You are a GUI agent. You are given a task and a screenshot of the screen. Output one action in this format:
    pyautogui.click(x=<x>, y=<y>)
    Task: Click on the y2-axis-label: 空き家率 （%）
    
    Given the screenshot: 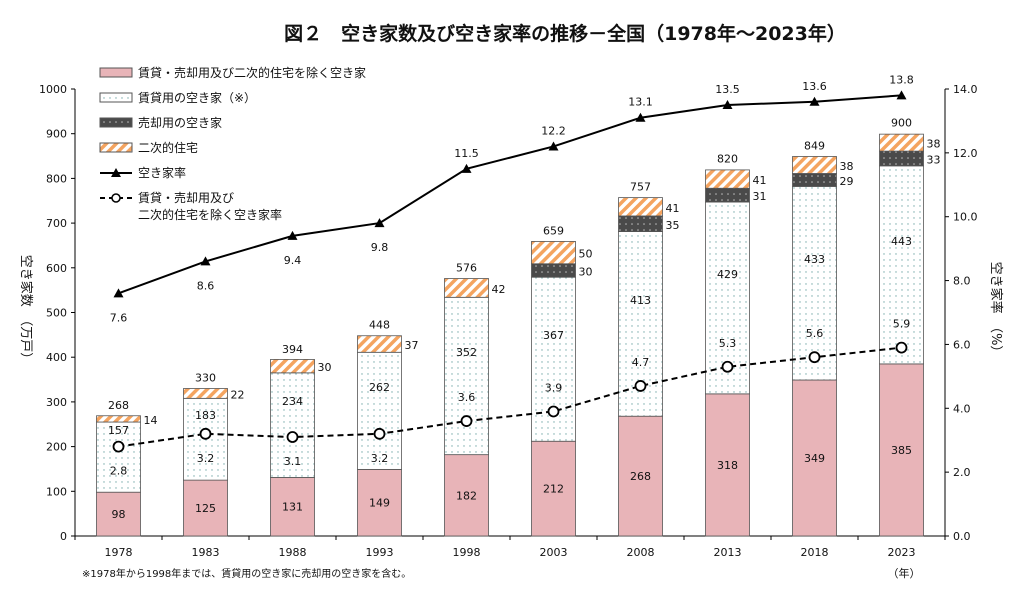 What is the action you would take?
    pyautogui.click(x=996, y=310)
    